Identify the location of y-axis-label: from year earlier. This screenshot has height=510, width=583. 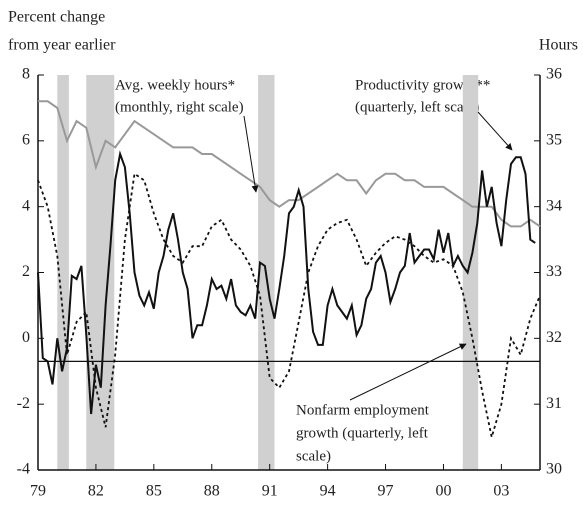
(62, 45).